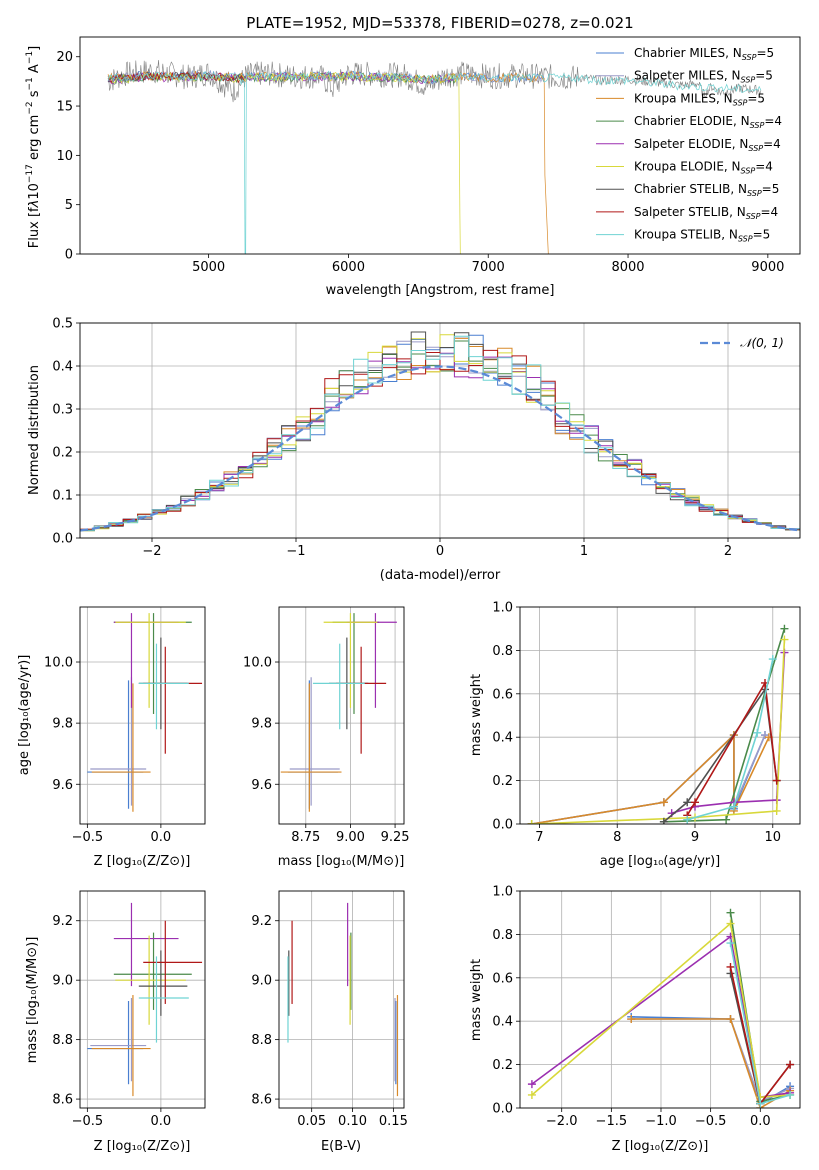 This screenshot has height=1170, width=819. I want to click on residuals-legend: 𝒩(0, 1), so click(742, 343).